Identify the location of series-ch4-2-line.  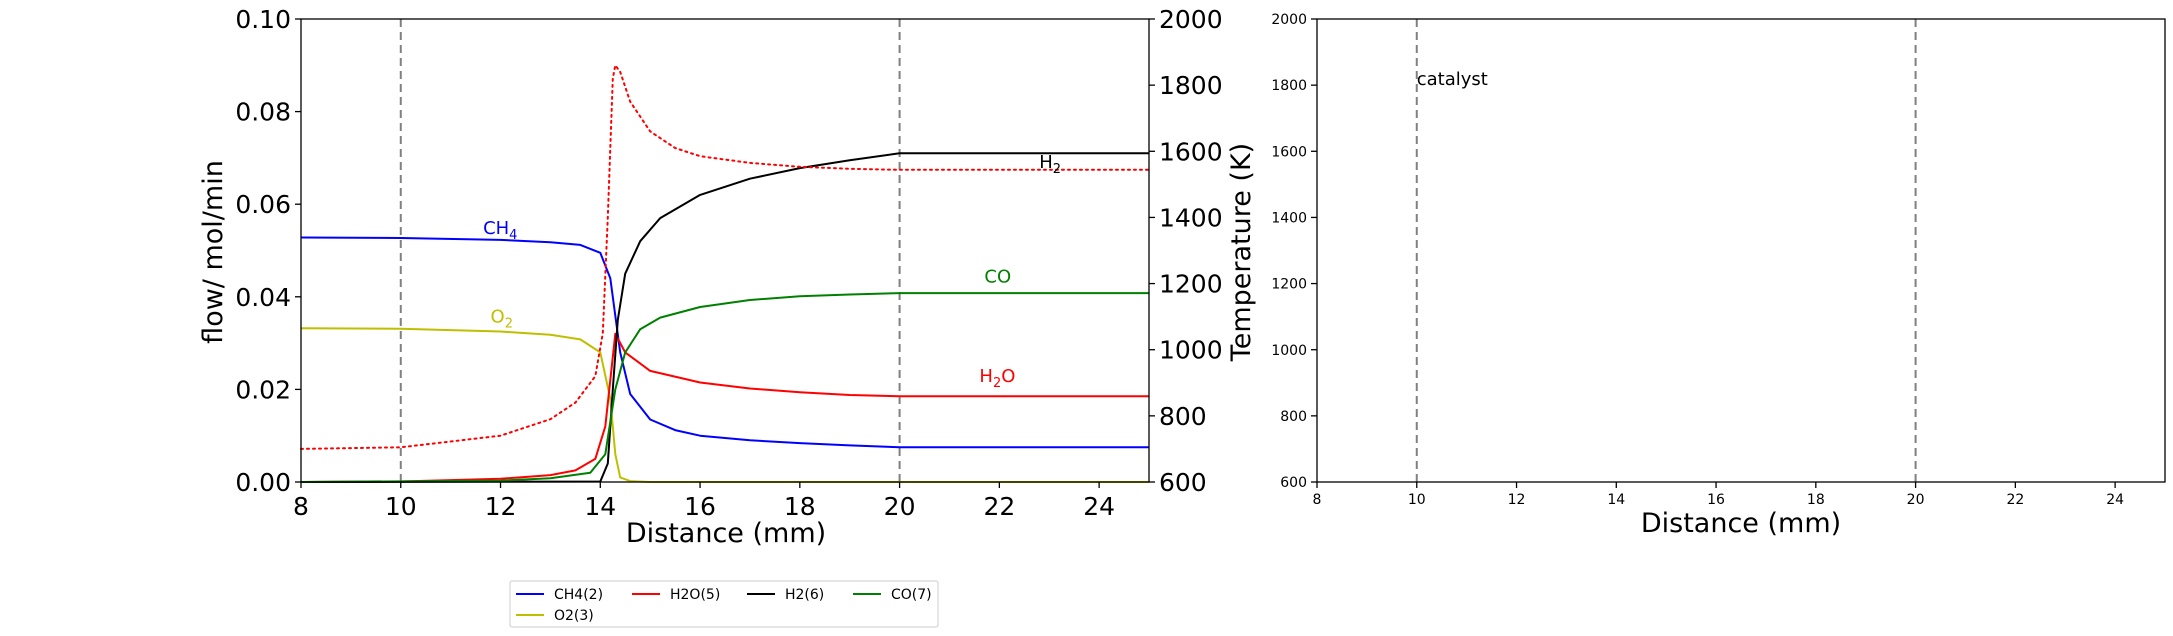
(724, 342).